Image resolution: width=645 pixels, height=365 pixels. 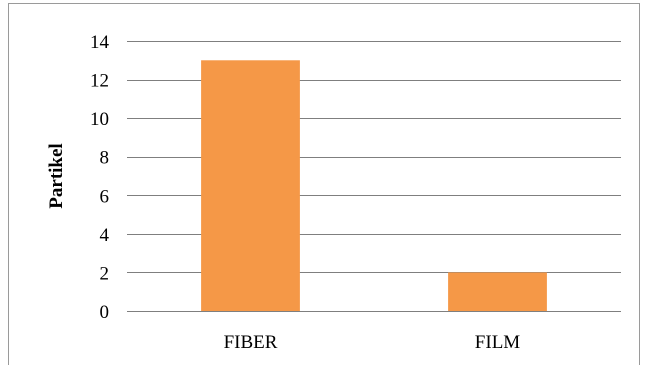 I want to click on y-axis-title: Partikel, so click(x=56, y=175).